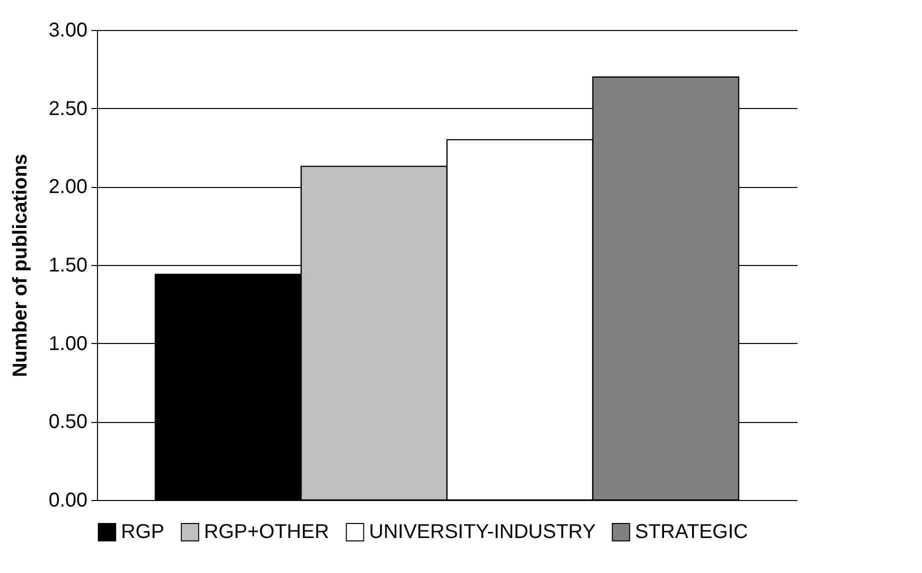  What do you see at coordinates (68, 422) in the screenshot?
I see `y-tick-label: 0.50` at bounding box center [68, 422].